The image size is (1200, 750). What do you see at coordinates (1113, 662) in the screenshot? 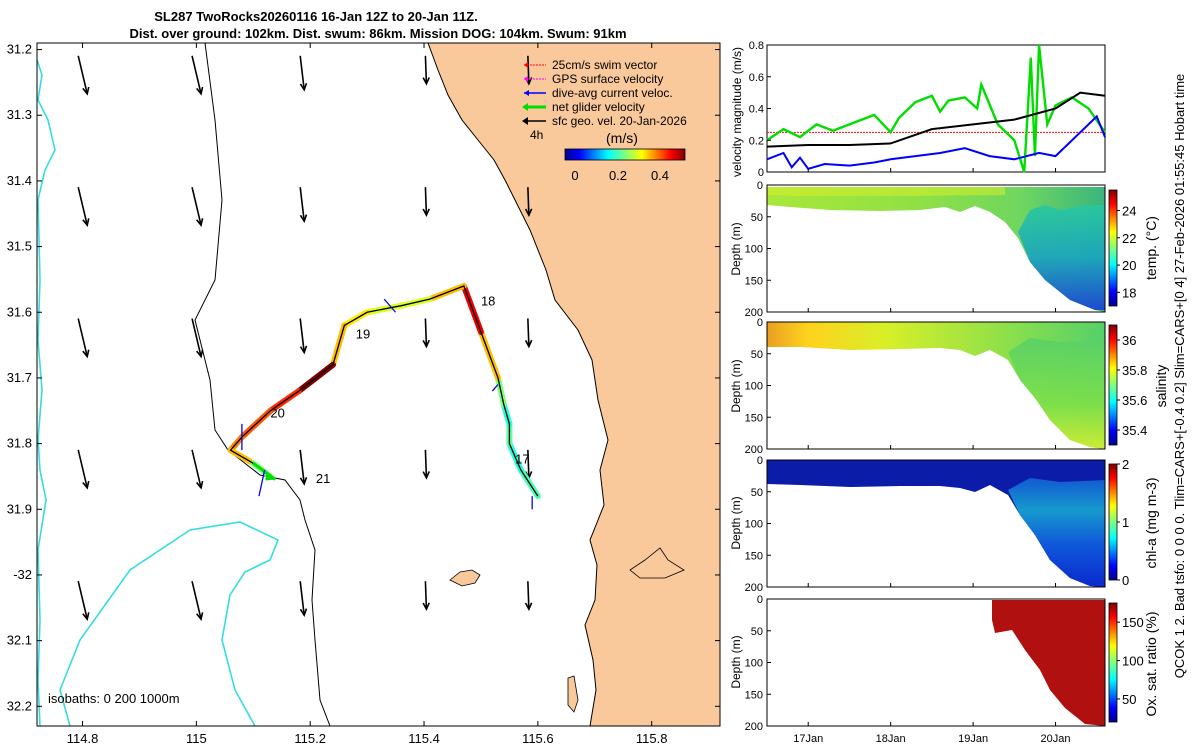
I see `oxygen-colorbar` at bounding box center [1113, 662].